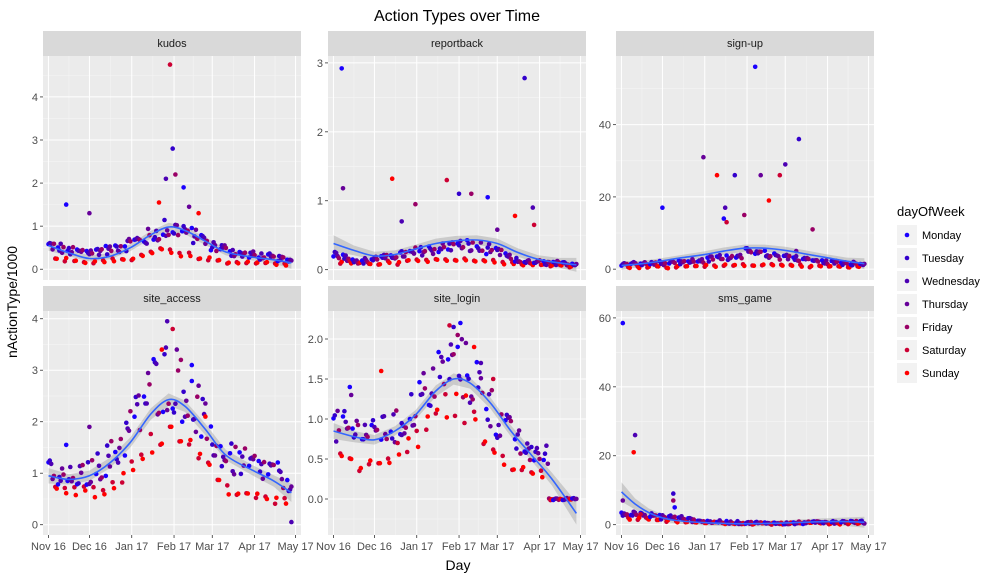  I want to click on legend-item-monday: Monday, so click(929, 235).